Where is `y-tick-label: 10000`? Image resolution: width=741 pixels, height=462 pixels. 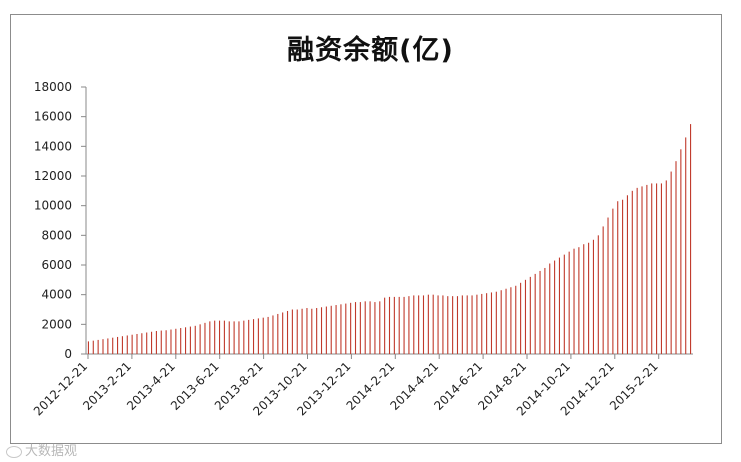
y-tick-label: 10000 is located at coordinates (53, 206).